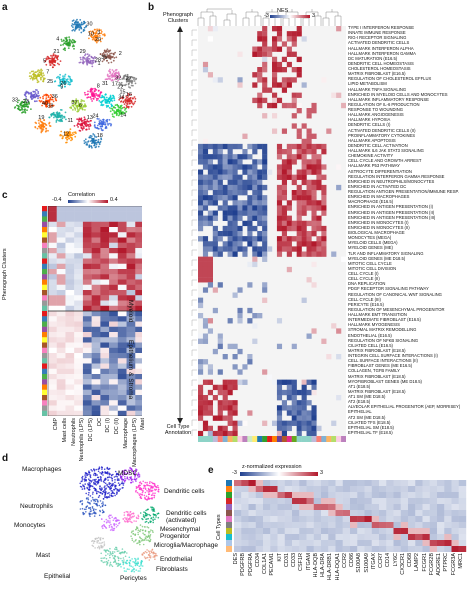  What do you see at coordinates (381, 28) in the screenshot?
I see `pathway-label: TYPE I INTERFERON RESPONSE` at bounding box center [381, 28].